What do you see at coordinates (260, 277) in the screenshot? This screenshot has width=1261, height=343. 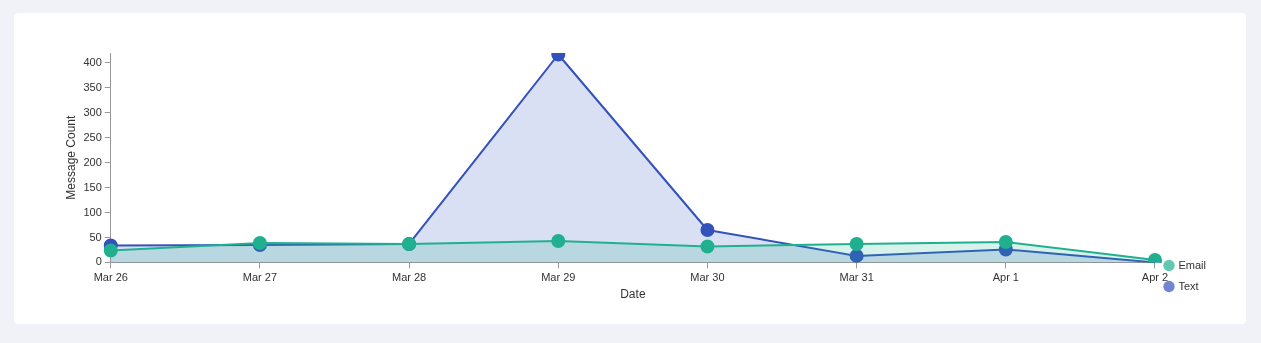 I see `x-tick-label: Mar 27` at bounding box center [260, 277].